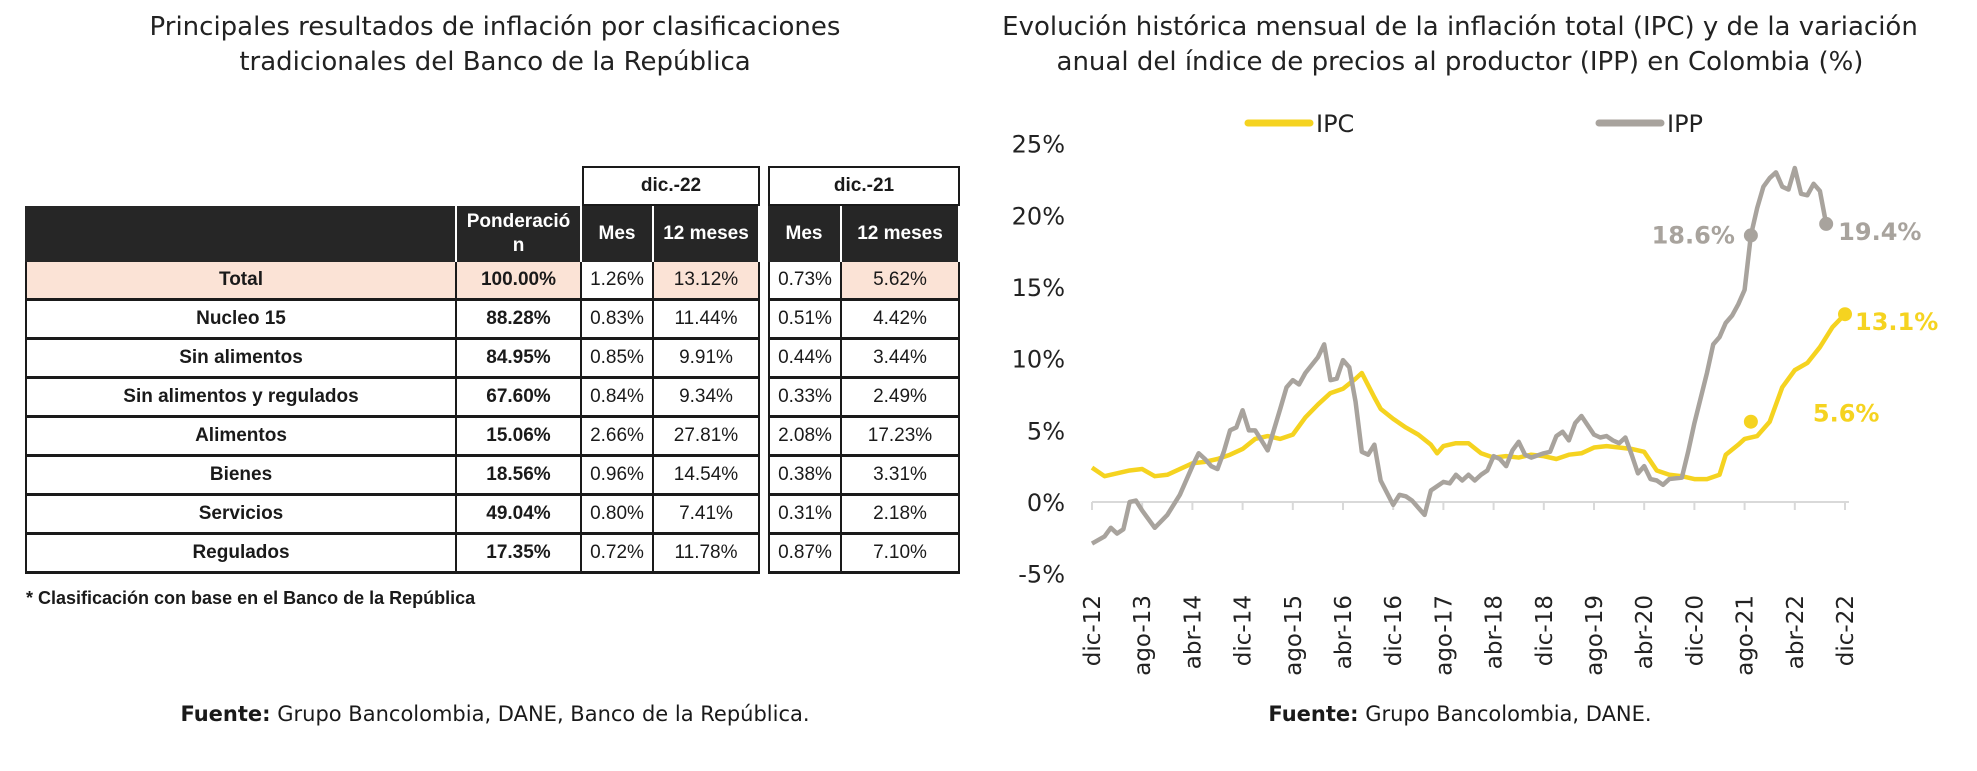 The image size is (1977, 771). I want to click on cell-value: 17.23%, so click(901, 437).